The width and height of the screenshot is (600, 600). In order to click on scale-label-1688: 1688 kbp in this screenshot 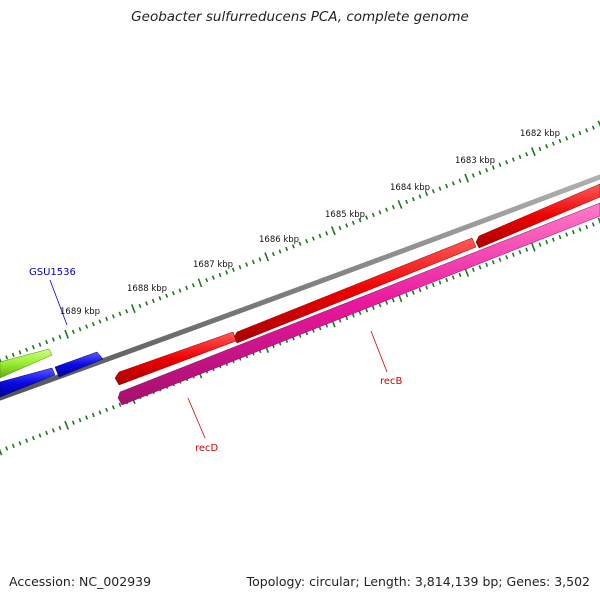, I will do `click(147, 289)`.